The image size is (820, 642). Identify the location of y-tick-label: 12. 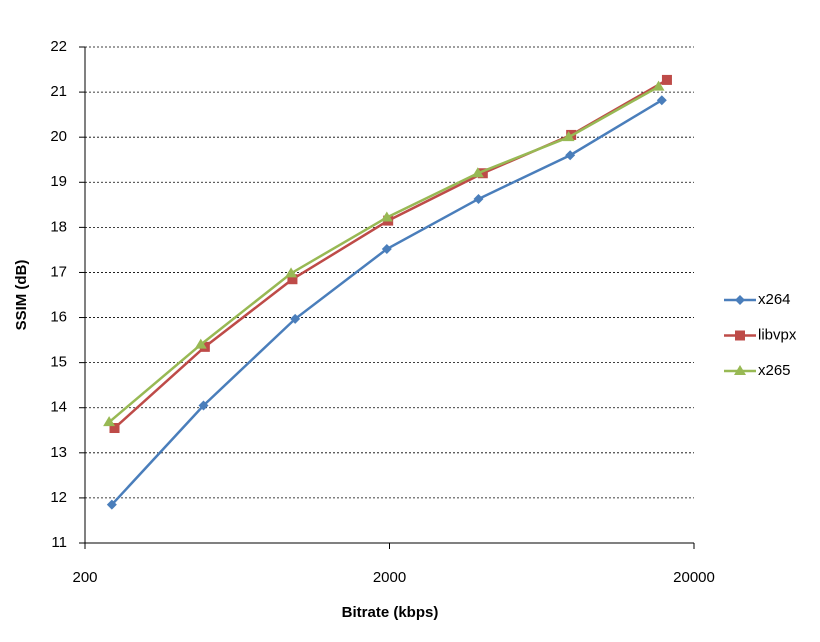
(58, 497).